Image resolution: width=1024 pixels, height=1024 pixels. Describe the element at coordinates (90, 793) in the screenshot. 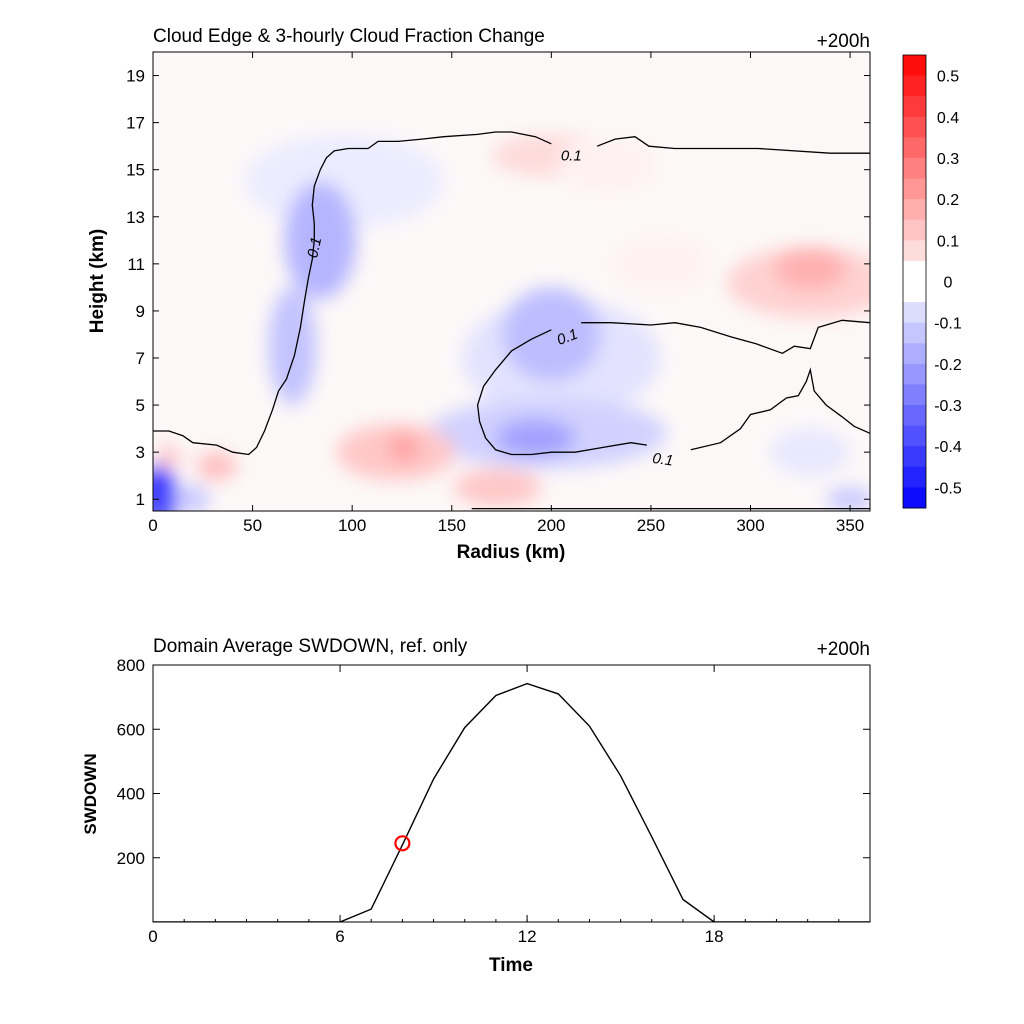

I see `line-y-axis-label: SWDOWN` at that location.